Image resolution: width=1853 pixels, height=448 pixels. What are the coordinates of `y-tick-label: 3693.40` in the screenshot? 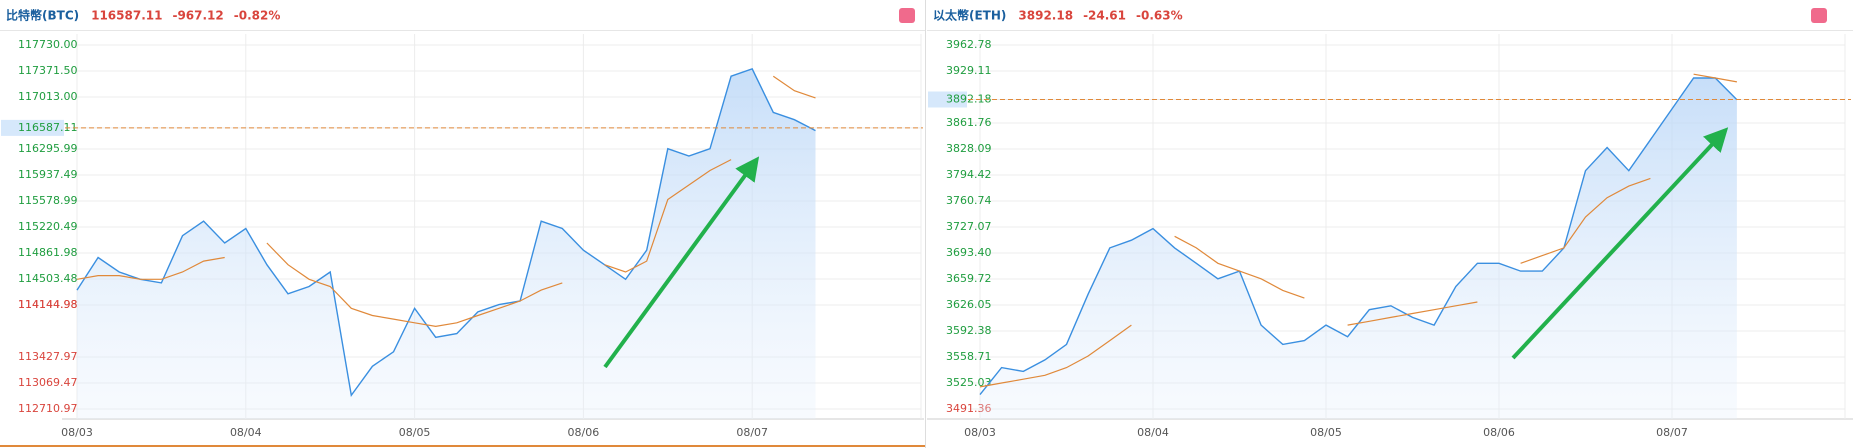 It's located at (969, 252).